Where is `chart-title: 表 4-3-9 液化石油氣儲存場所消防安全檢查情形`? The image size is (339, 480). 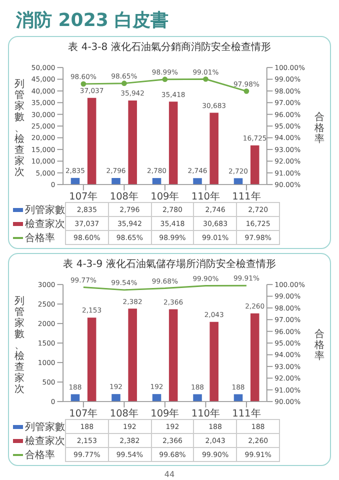 chart-title: 表 4-3-9 液化石油氣儲存場所消防安全檢查情形 is located at coordinates (169, 264).